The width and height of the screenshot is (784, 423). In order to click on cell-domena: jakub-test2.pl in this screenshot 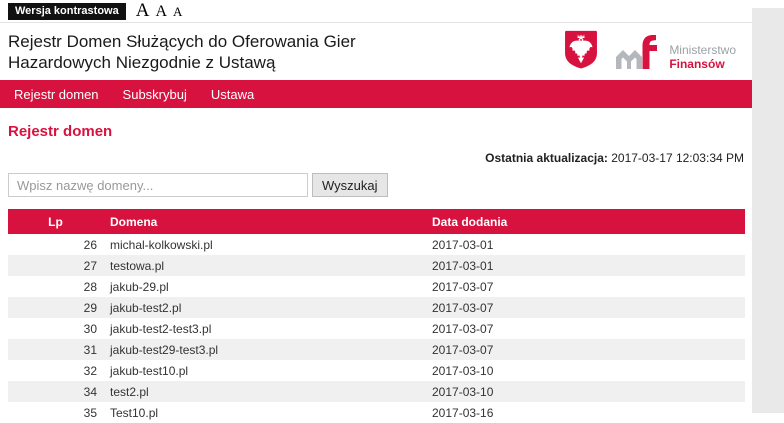, I will do `click(146, 307)`.